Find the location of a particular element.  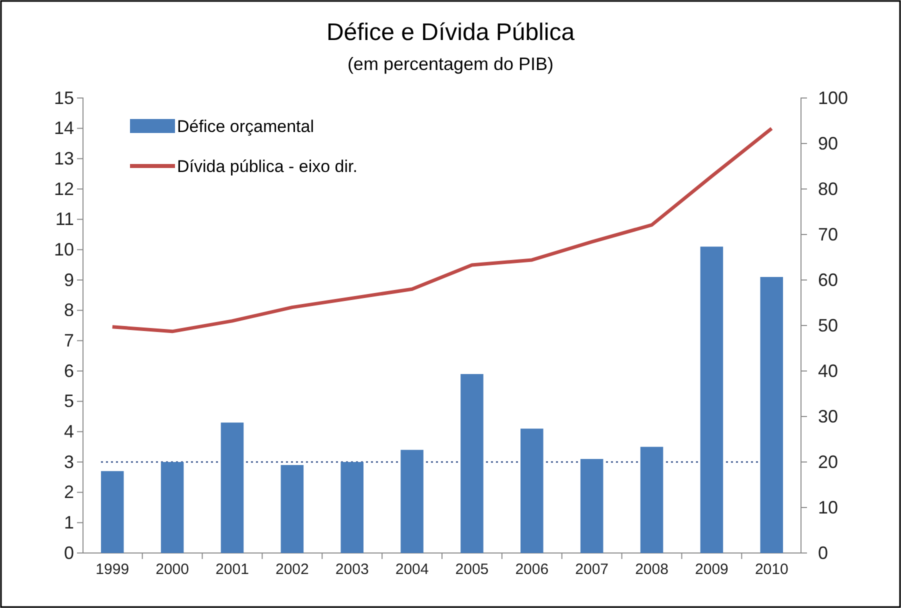

y-tick-label: 14 is located at coordinates (64, 128).